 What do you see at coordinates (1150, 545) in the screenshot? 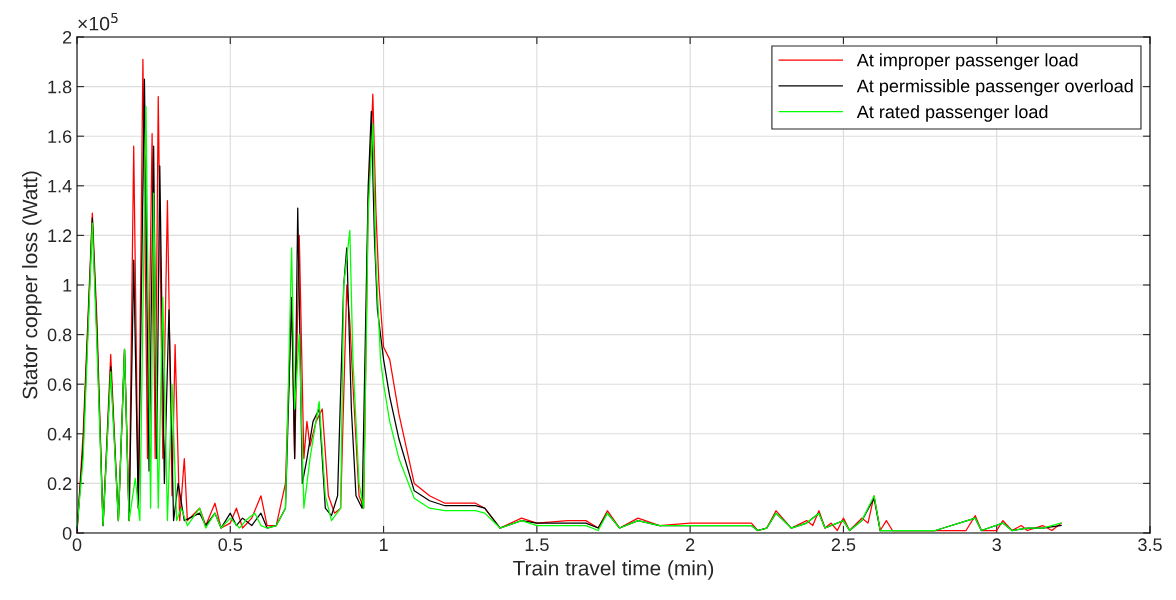
I see `x-tick-label: 3.5` at bounding box center [1150, 545].